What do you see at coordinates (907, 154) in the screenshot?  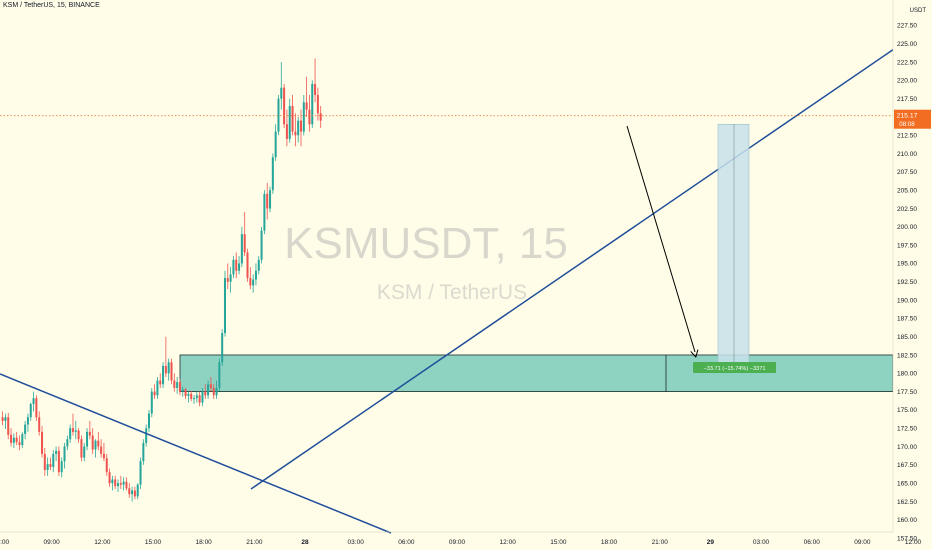 I see `price-tick-label: 210.00` at bounding box center [907, 154].